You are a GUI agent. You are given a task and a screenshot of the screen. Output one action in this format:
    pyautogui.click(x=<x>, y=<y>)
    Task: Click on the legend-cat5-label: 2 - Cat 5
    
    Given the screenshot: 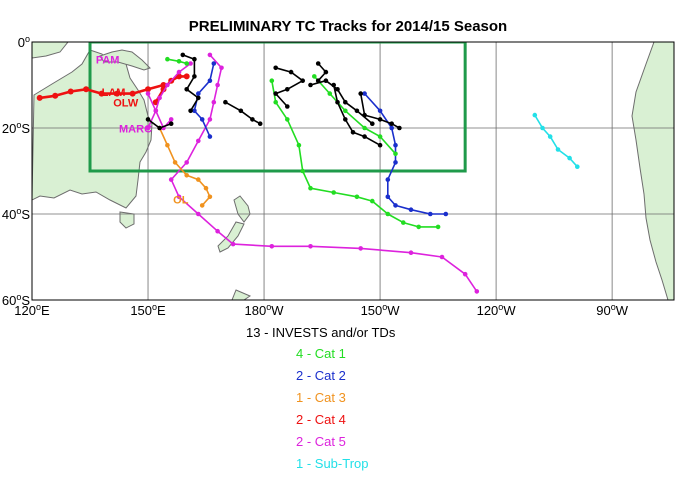 What is the action you would take?
    pyautogui.click(x=321, y=441)
    